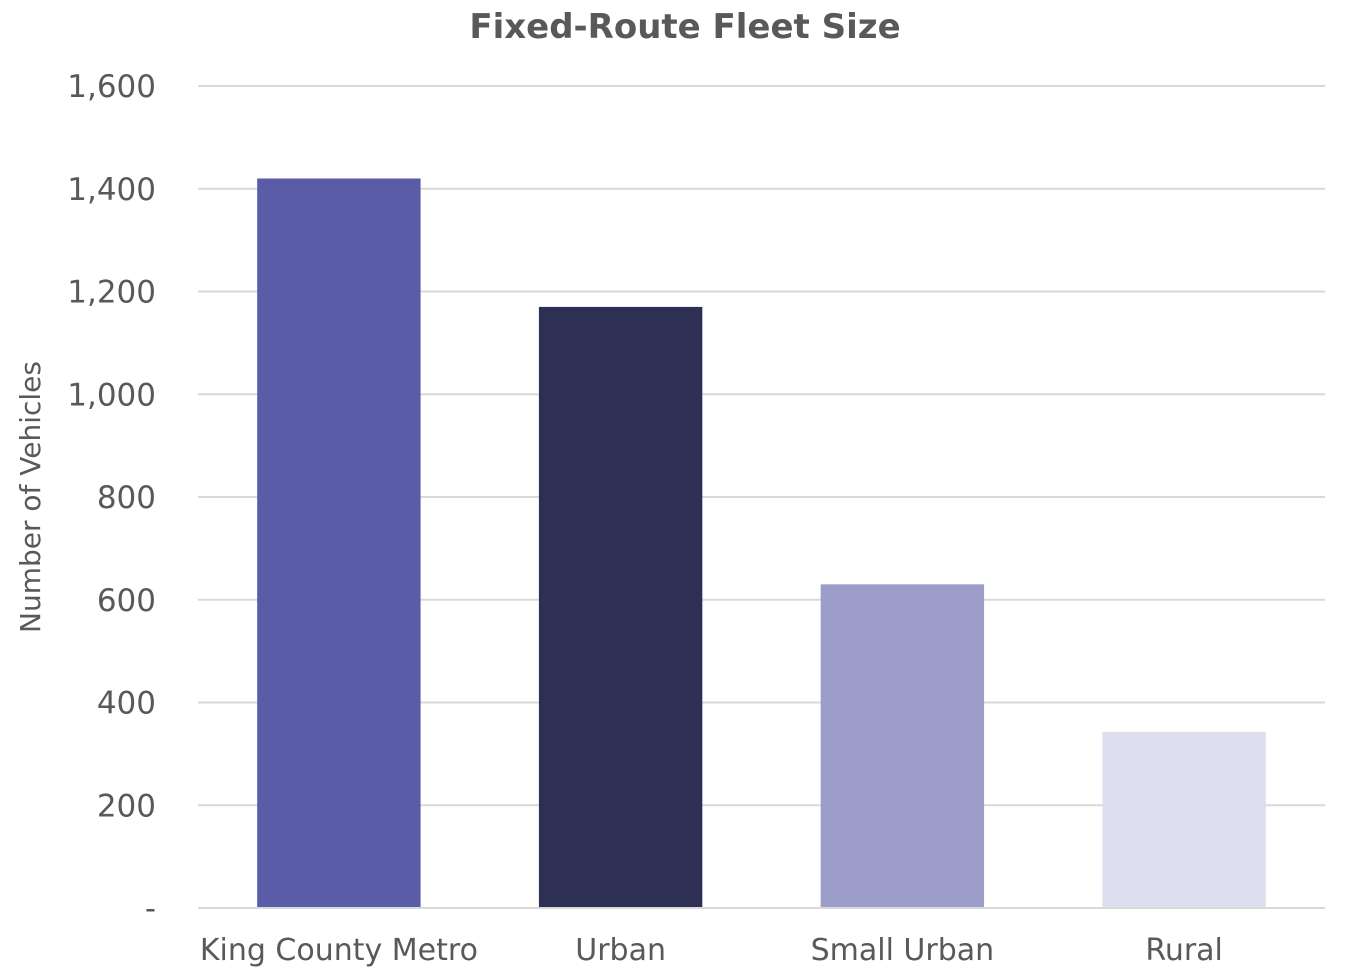 The height and width of the screenshot is (967, 1353). Describe the element at coordinates (1184, 950) in the screenshot. I see `x-tick-label: Rural` at that location.